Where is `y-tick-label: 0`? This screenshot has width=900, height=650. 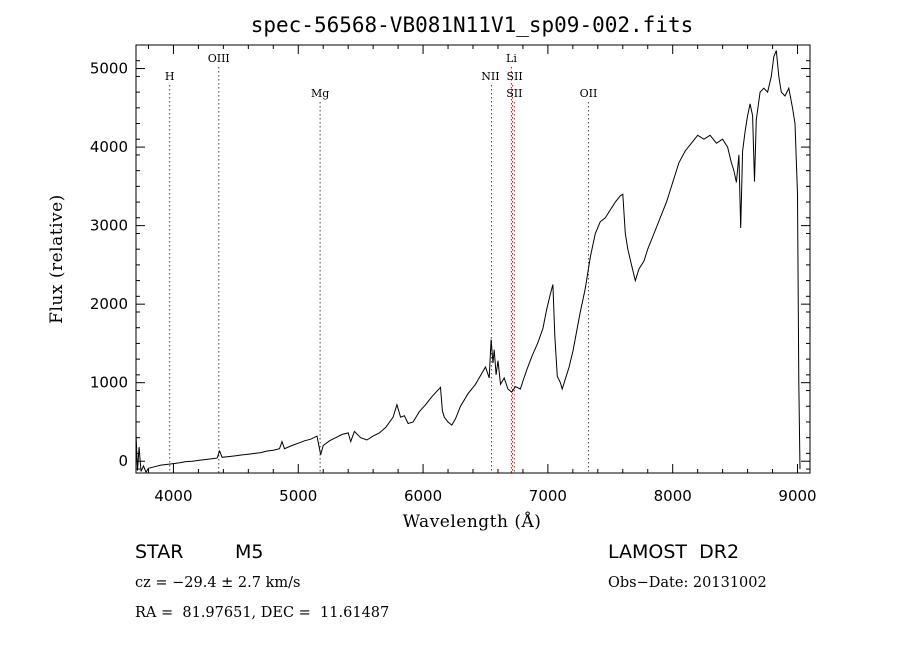 y-tick-label: 0 is located at coordinates (123, 461).